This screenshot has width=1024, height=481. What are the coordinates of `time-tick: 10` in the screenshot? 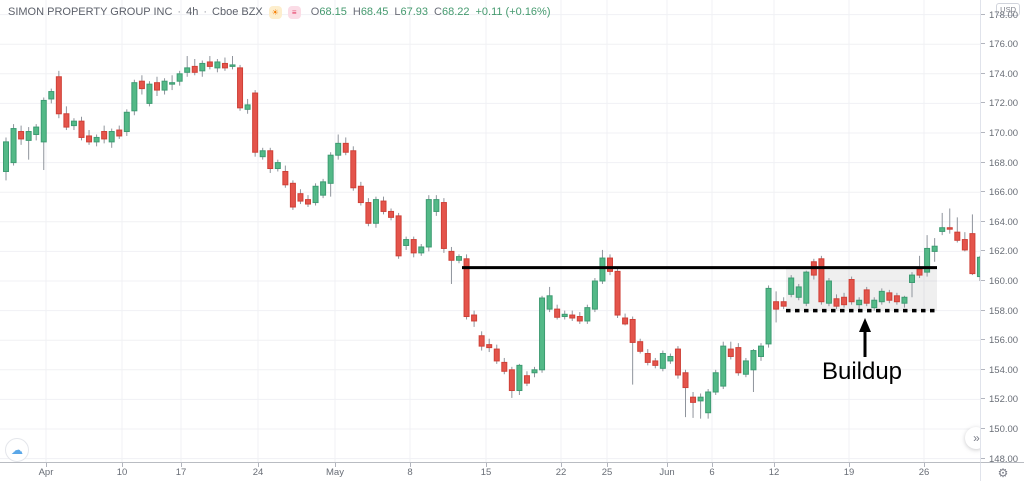 It's located at (122, 472).